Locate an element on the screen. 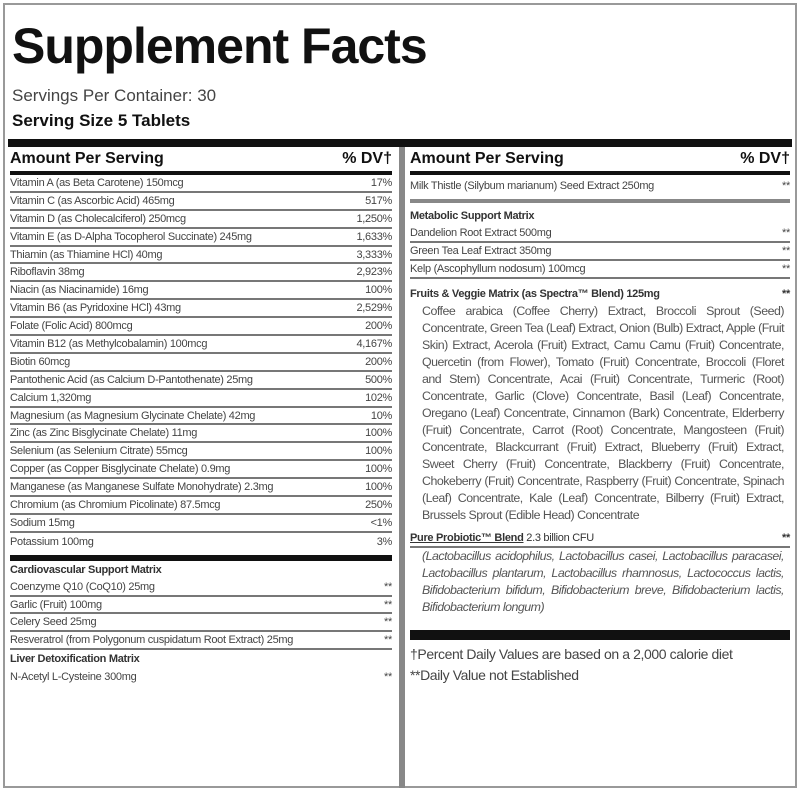 This screenshot has height=800, width=800. probiotic-name: Pure Probiotic™ Blend is located at coordinates (467, 537).